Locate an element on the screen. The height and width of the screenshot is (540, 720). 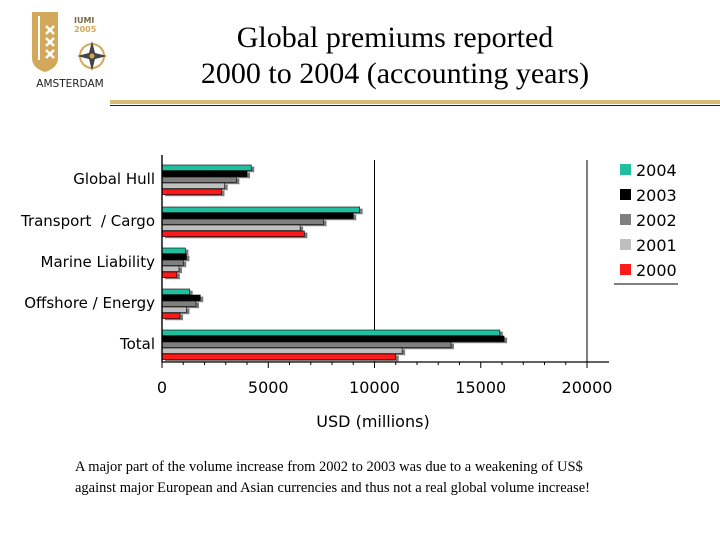
legend-label-2004: 2004 is located at coordinates (656, 170).